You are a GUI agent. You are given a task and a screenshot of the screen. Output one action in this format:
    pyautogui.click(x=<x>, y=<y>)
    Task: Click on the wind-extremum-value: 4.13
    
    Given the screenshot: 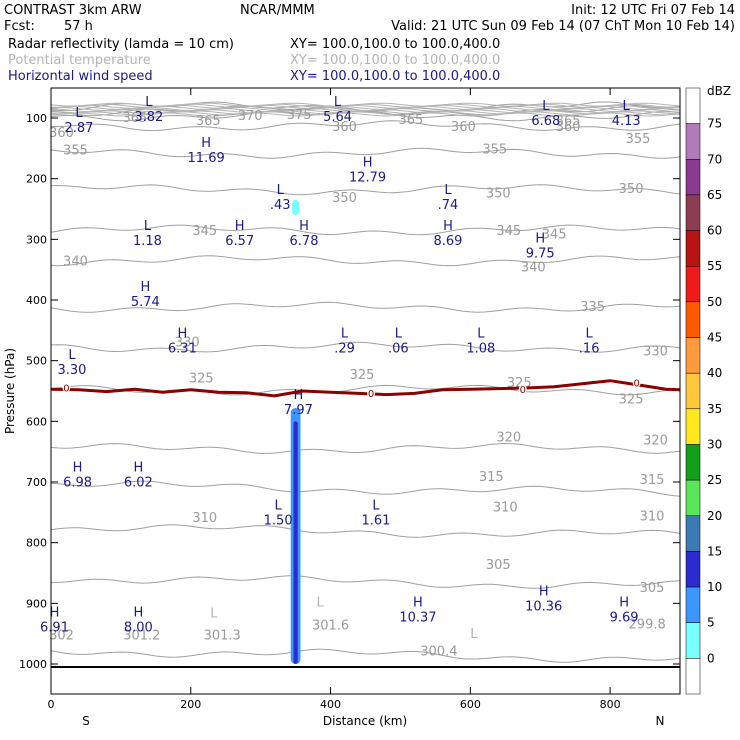 What is the action you would take?
    pyautogui.click(x=626, y=121)
    